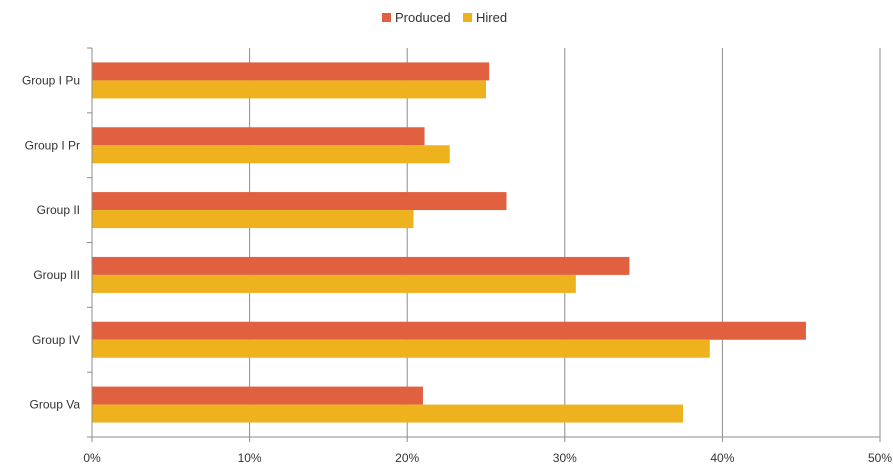 This screenshot has width=893, height=469. I want to click on y-tick-label: Group II, so click(58, 210).